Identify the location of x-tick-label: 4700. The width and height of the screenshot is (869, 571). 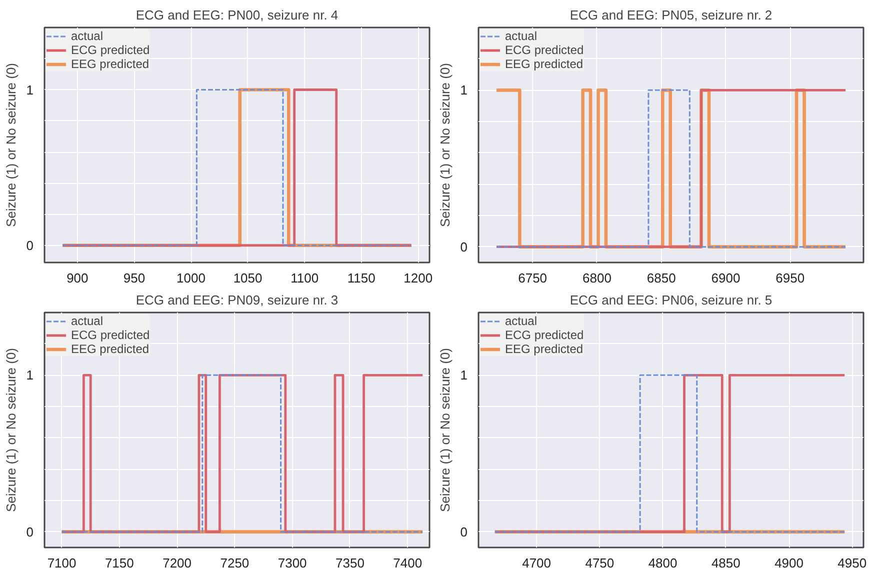
(537, 563).